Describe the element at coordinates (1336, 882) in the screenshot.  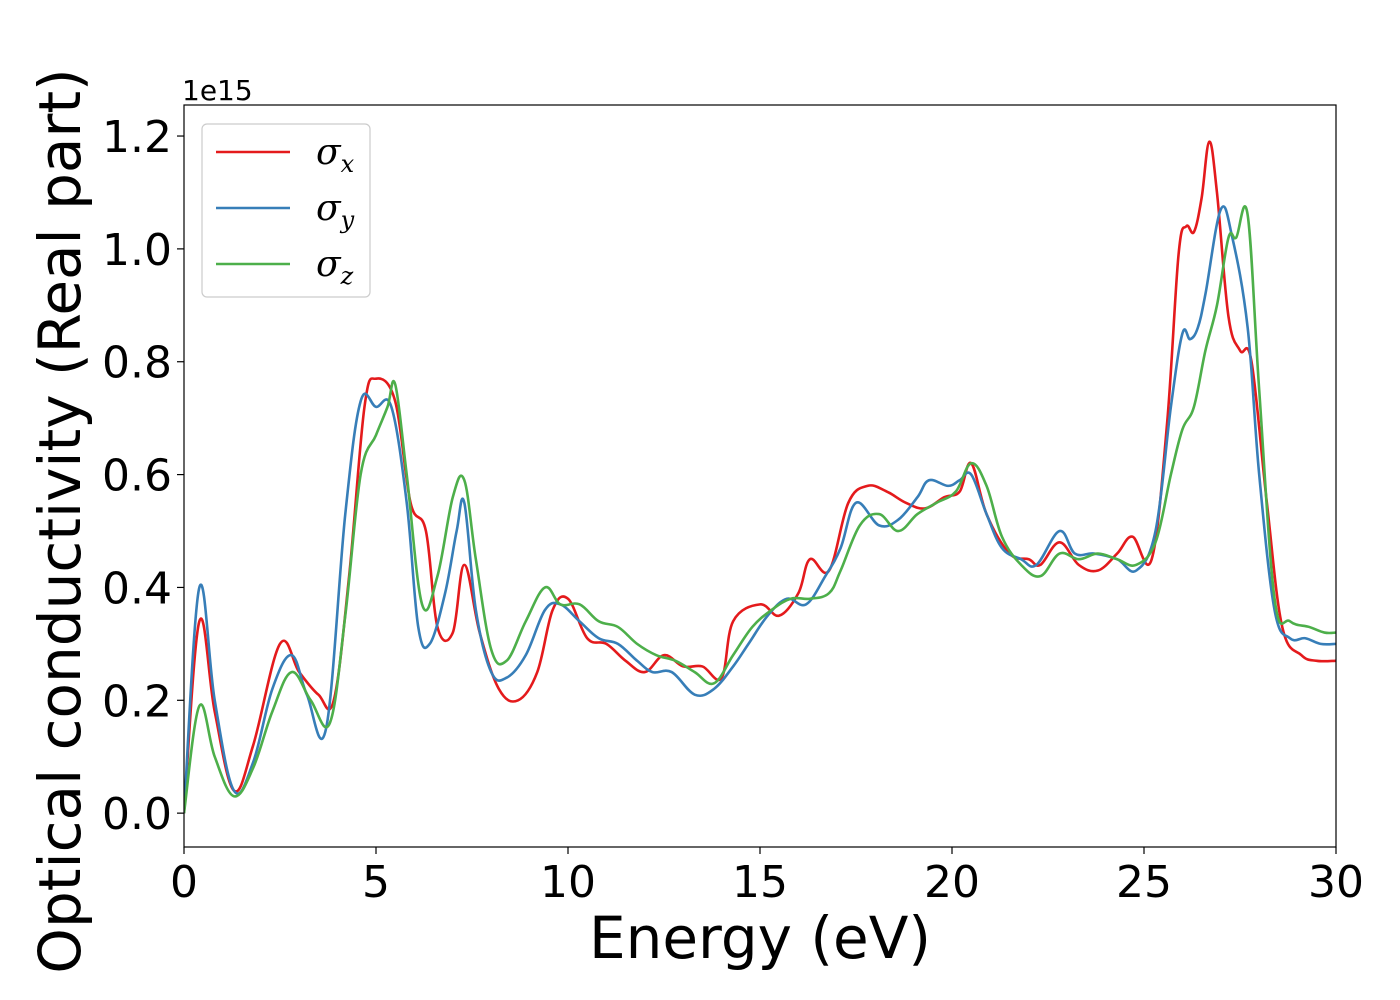
I see `x-tick-label: 30` at that location.